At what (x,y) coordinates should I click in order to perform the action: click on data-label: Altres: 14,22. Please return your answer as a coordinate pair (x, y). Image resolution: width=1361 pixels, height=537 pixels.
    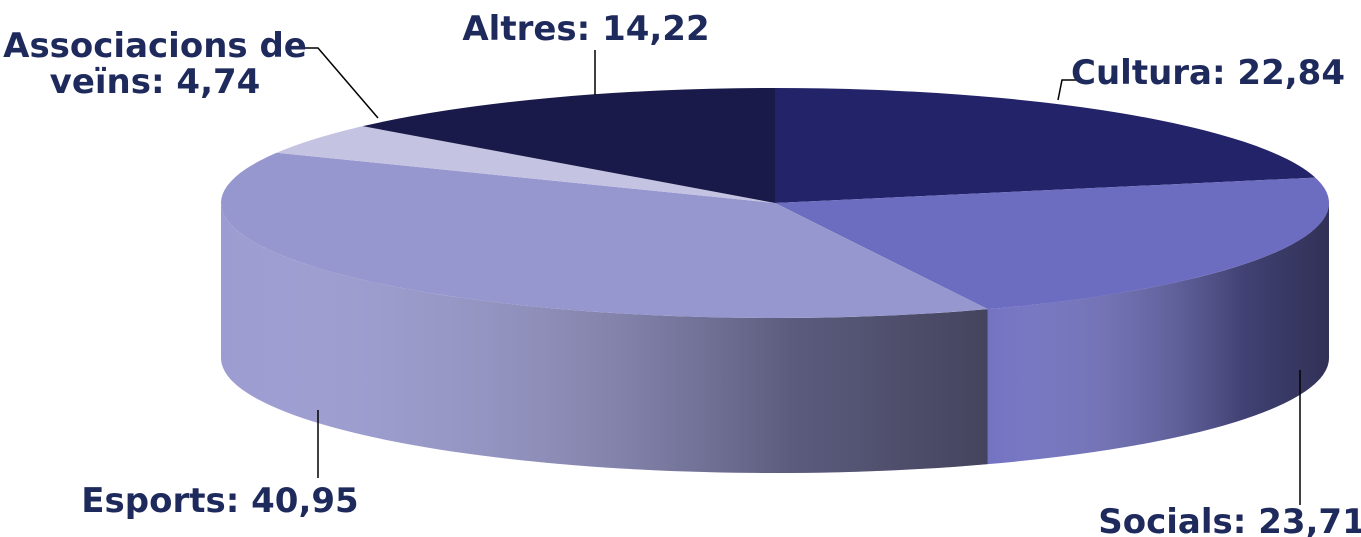
    Looking at the image, I should click on (585, 29).